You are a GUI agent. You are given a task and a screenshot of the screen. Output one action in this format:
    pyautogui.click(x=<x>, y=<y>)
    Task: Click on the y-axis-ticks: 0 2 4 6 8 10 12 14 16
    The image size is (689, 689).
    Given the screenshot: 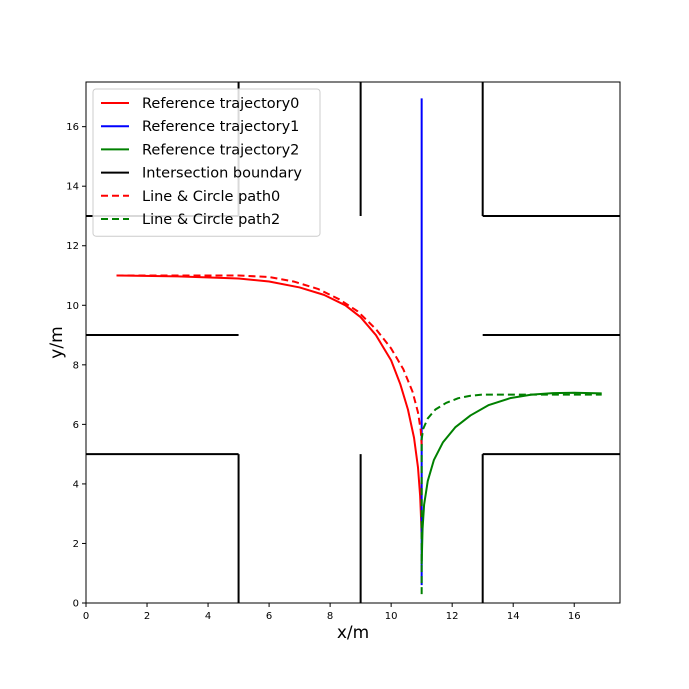 What is the action you would take?
    pyautogui.click(x=76, y=366)
    